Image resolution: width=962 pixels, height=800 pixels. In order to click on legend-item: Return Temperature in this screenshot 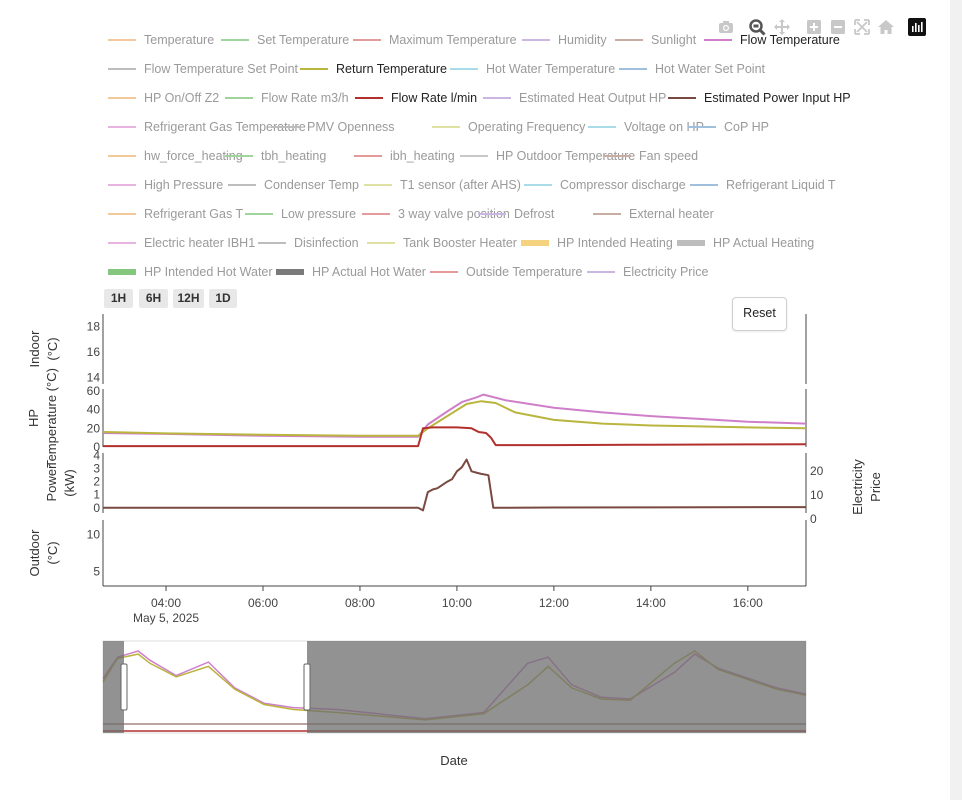, I will do `click(373, 69)`.